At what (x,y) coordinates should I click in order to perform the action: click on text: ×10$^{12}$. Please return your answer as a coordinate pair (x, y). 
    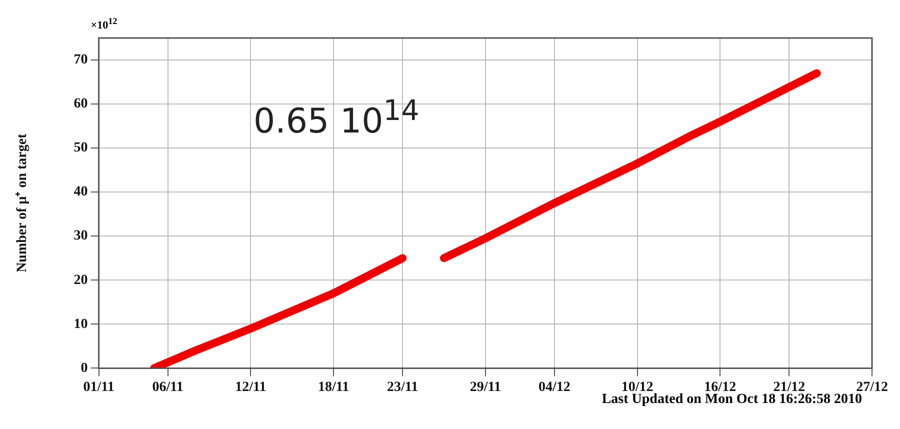
    Looking at the image, I should click on (104, 24).